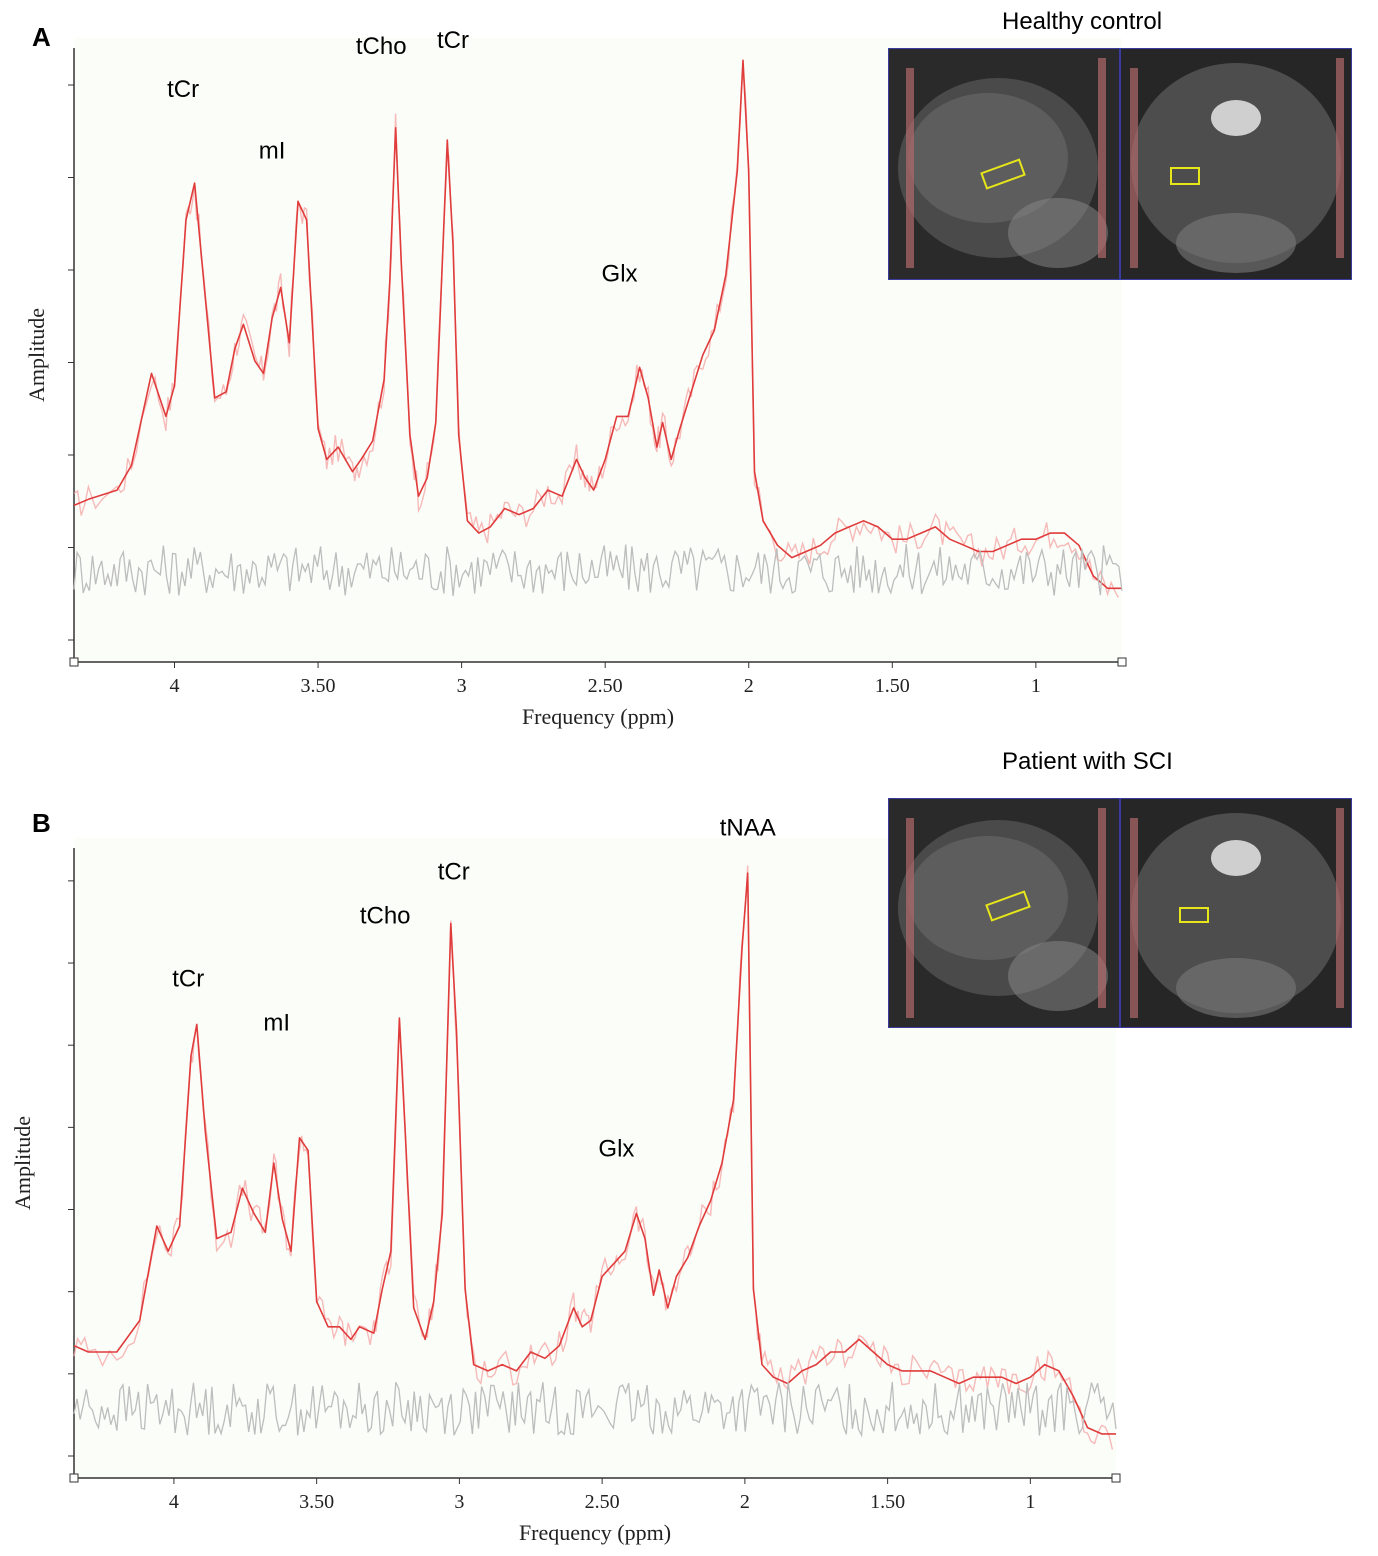 Image resolution: width=1378 pixels, height=1556 pixels. Describe the element at coordinates (41, 823) in the screenshot. I see `panel-letter: B` at that location.